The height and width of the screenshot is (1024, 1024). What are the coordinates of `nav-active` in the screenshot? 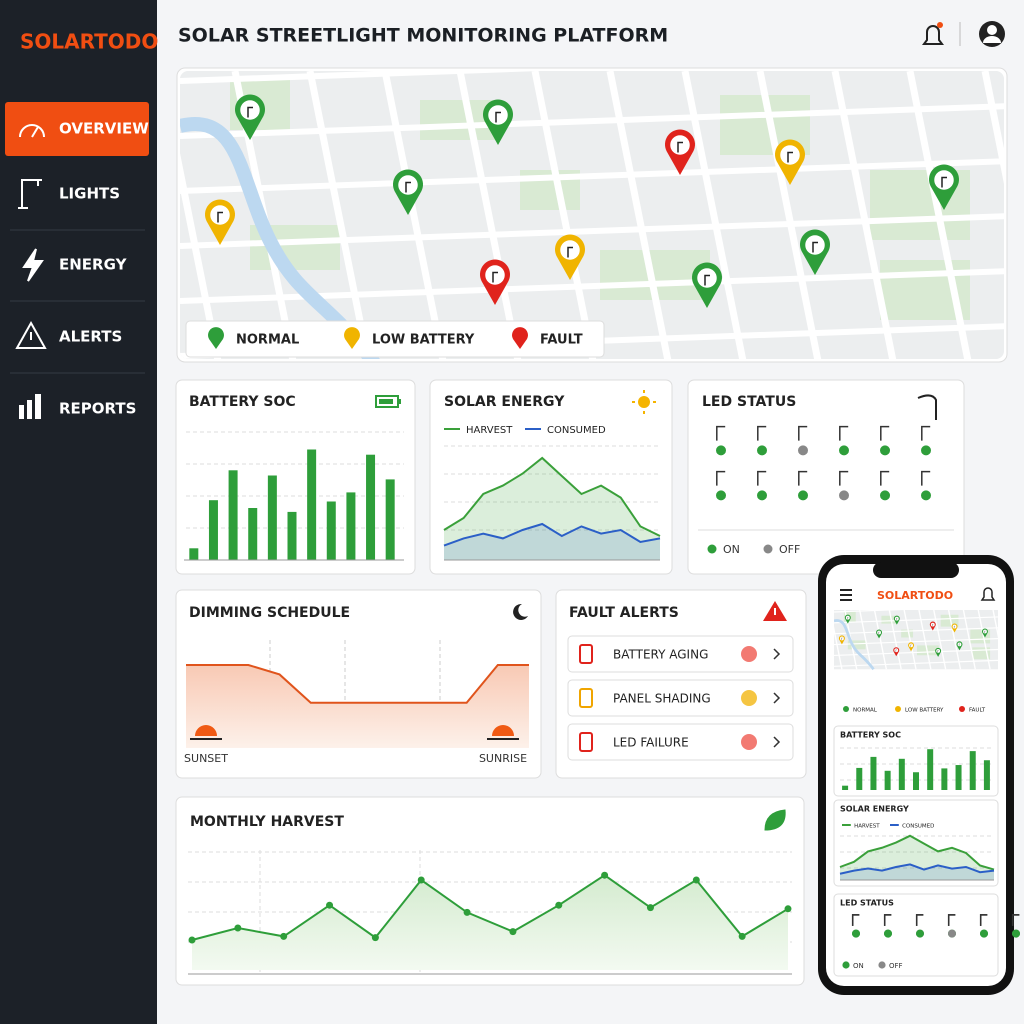 It's located at (77, 129).